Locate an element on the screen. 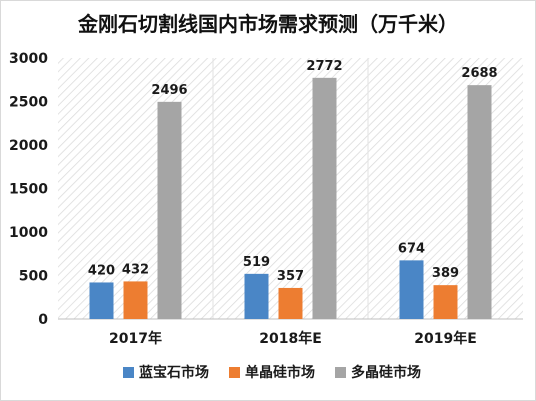 The image size is (536, 401). chart-title: 金刚石切割线国内市场需求预测（万千米） is located at coordinates (267, 24).